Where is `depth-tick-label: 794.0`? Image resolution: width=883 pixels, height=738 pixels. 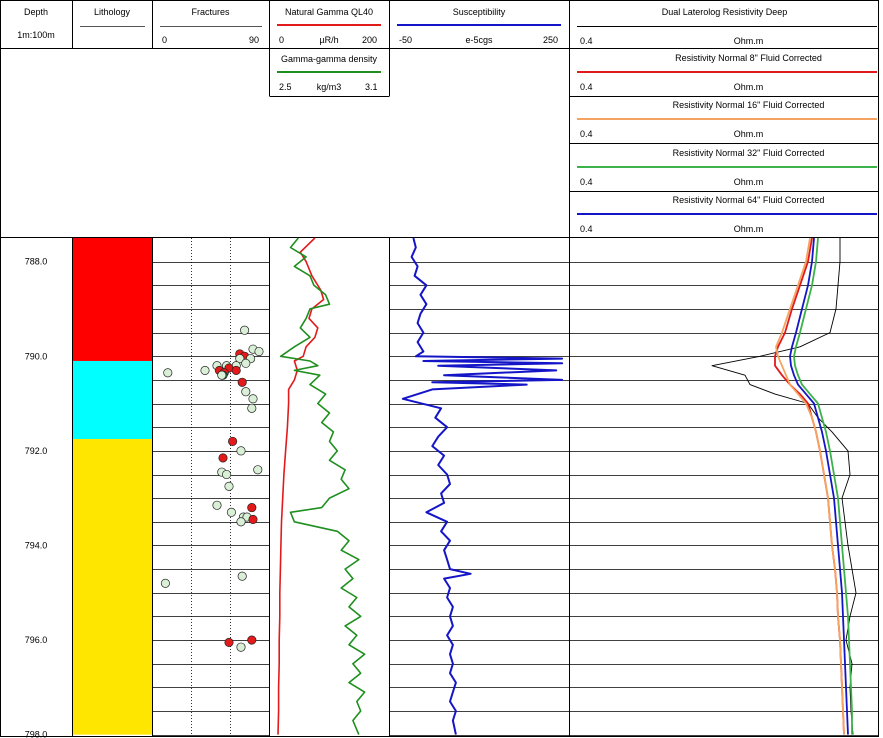
depth-tick-label: 794.0 is located at coordinates (36, 545).